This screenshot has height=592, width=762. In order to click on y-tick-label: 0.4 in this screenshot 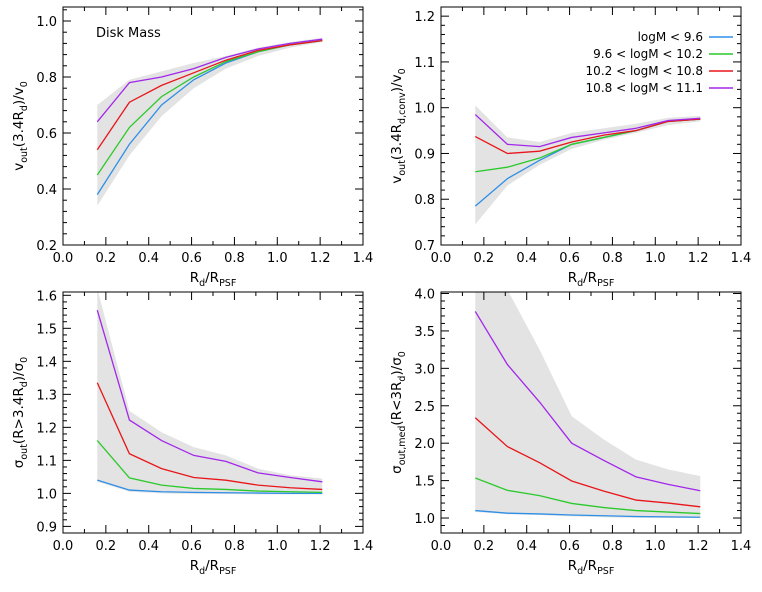, I will do `click(46, 190)`.